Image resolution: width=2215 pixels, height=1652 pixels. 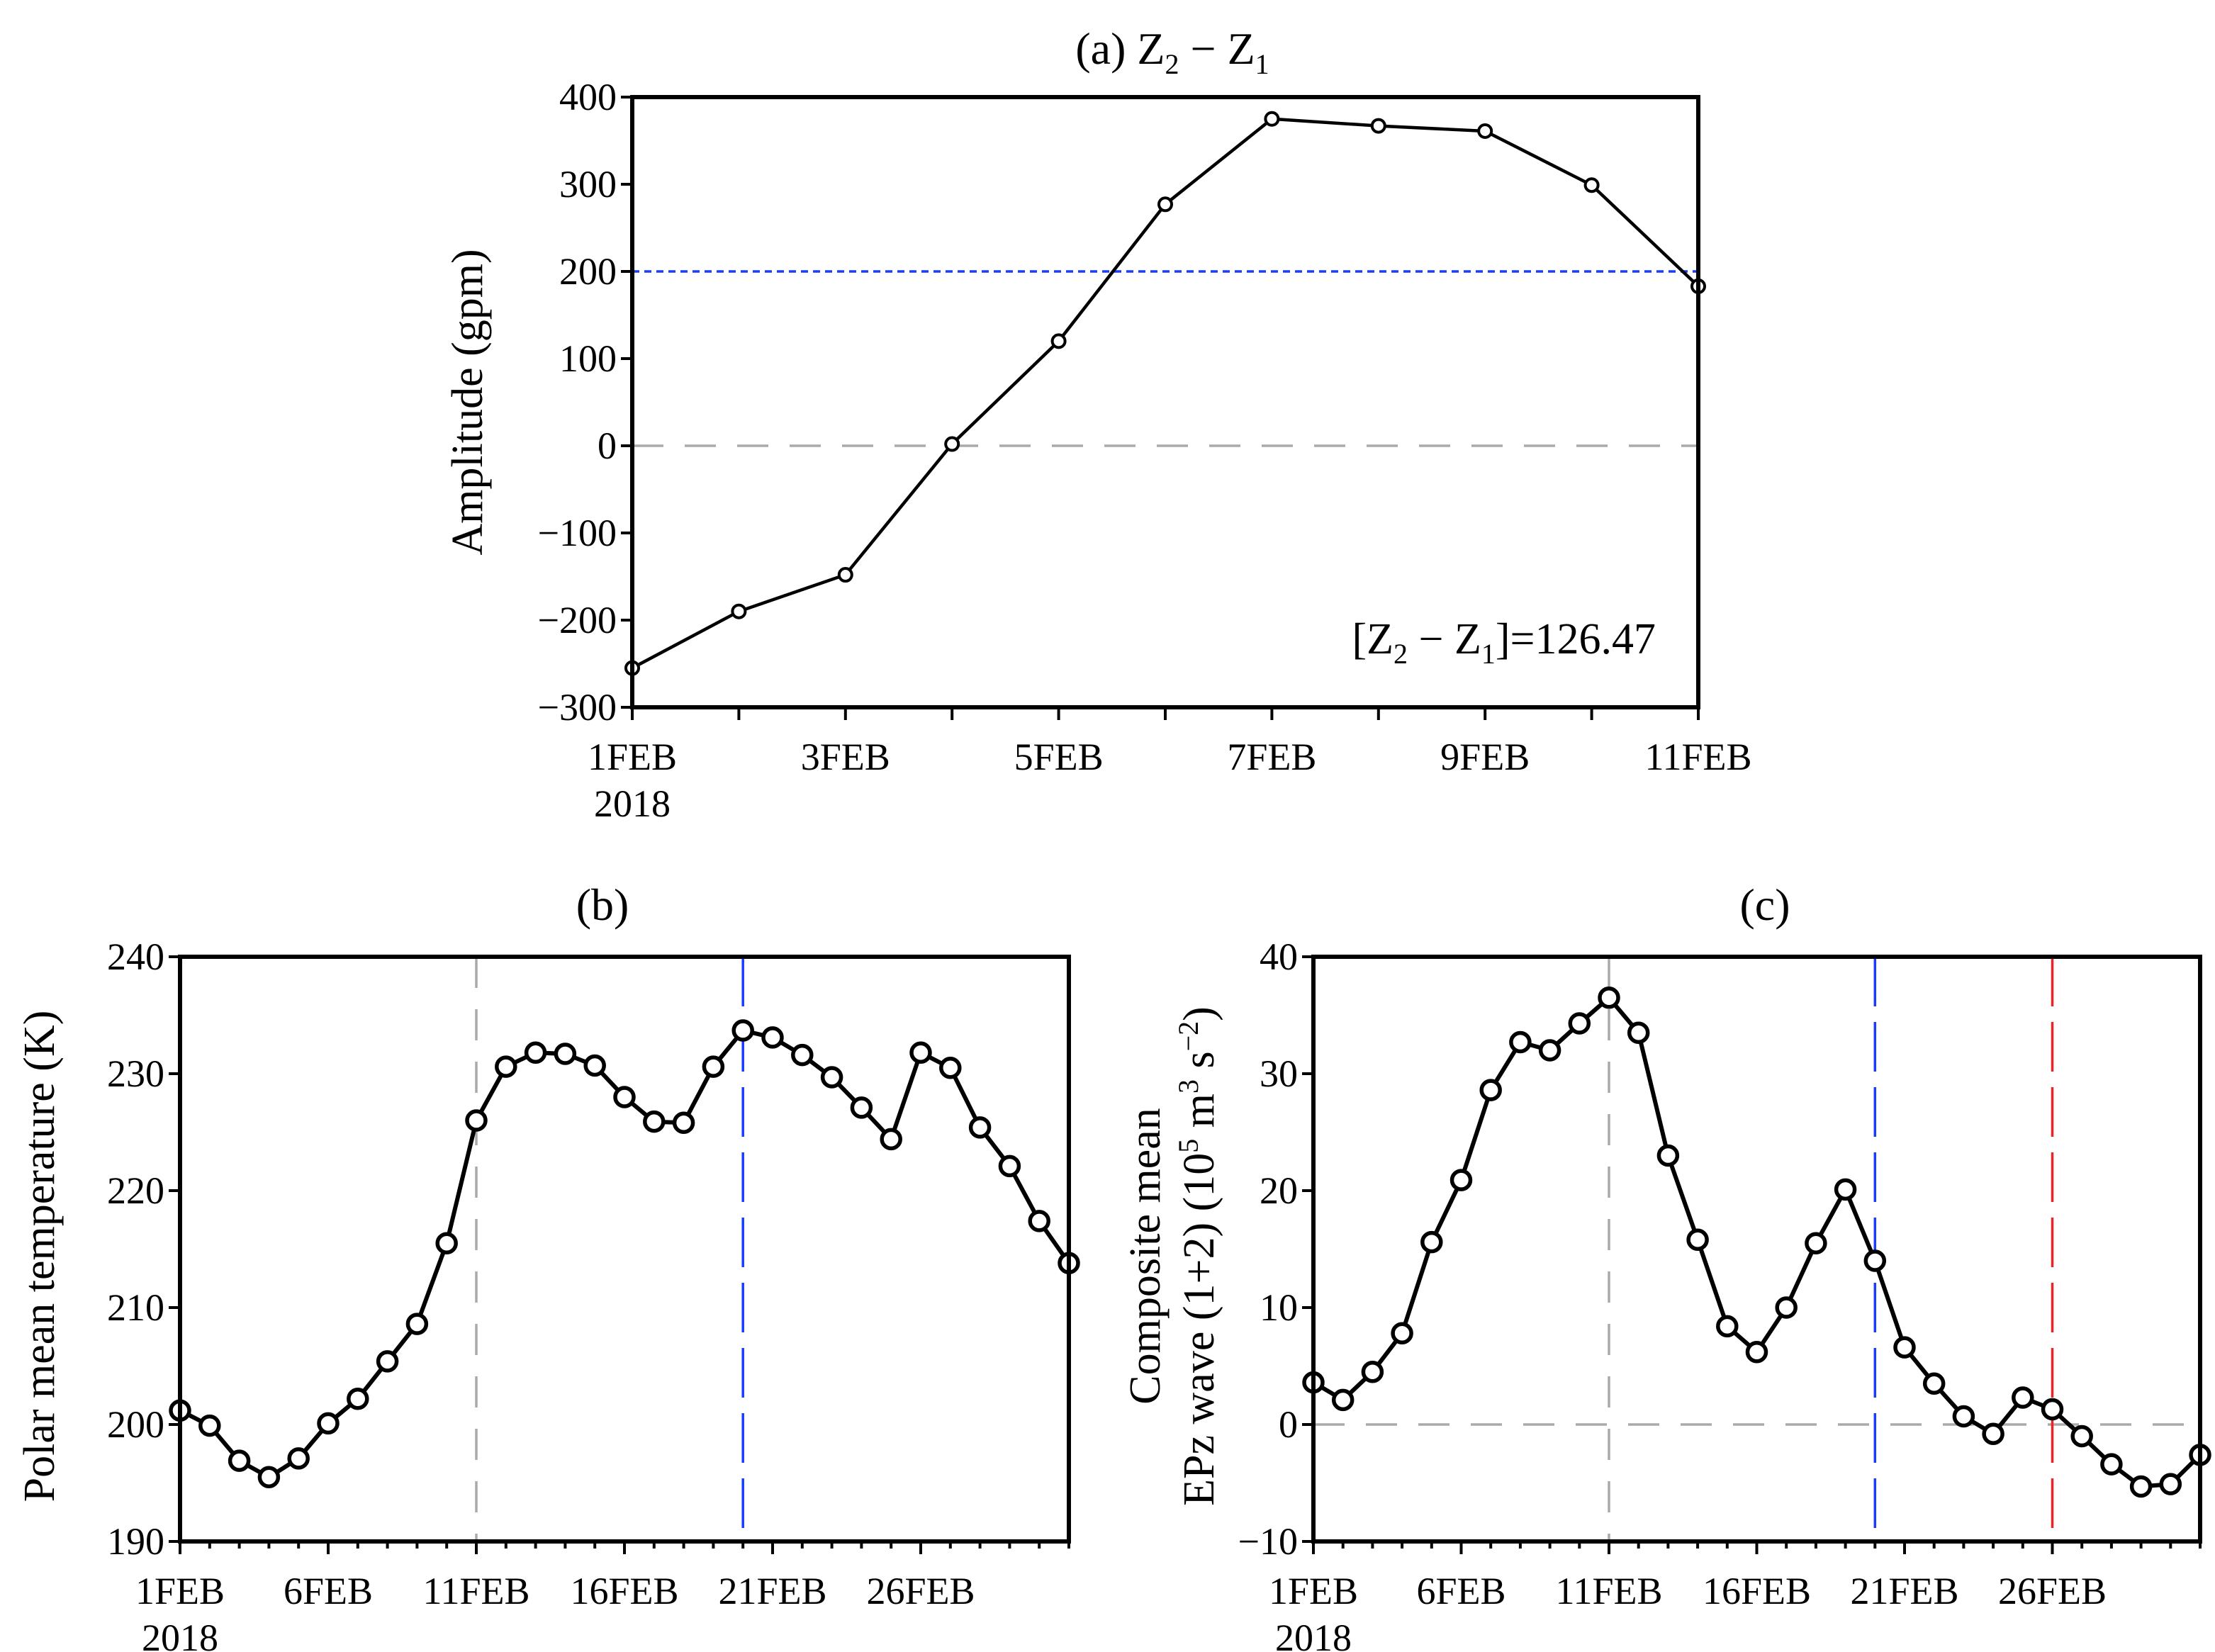 What do you see at coordinates (135, 1542) in the screenshot?
I see `y-tick-label: 190` at bounding box center [135, 1542].